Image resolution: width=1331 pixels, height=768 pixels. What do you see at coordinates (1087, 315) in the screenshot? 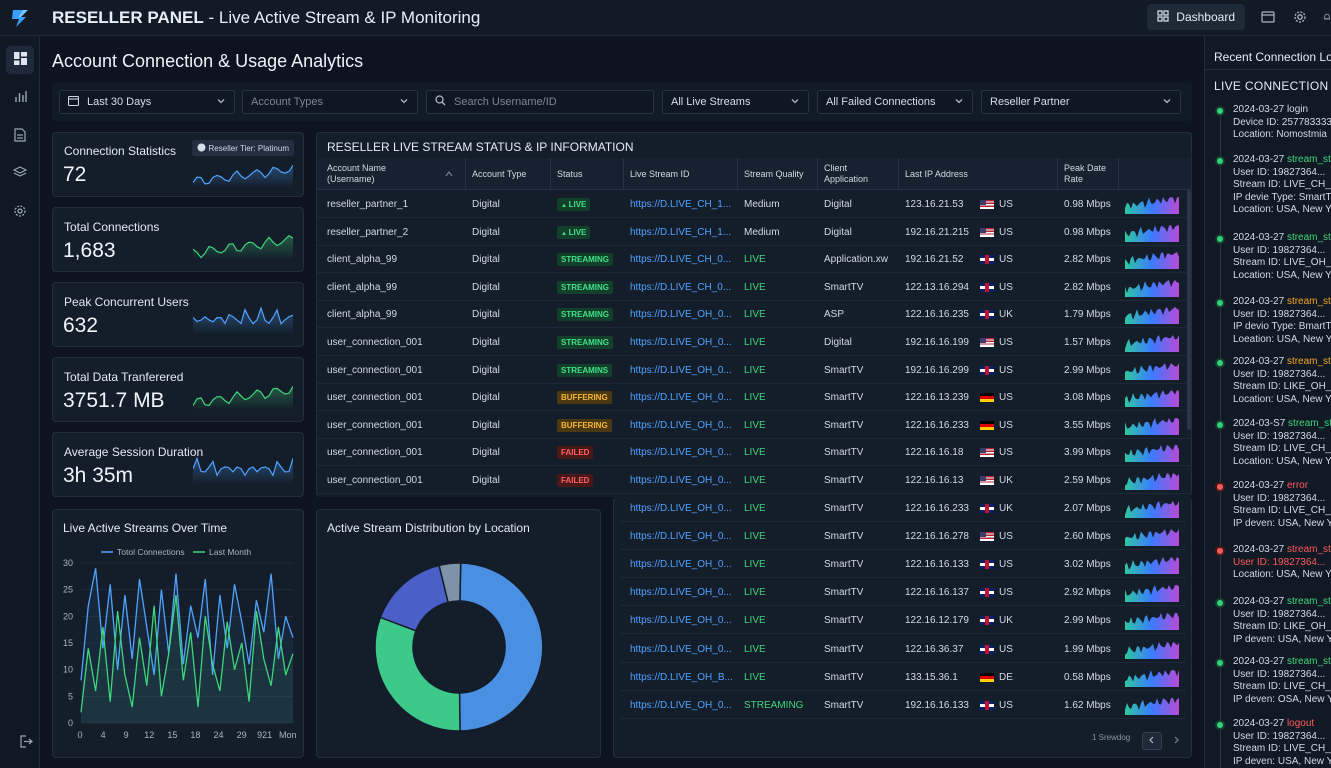
I see `peak-rate: 1.79 Mbps` at bounding box center [1087, 315].